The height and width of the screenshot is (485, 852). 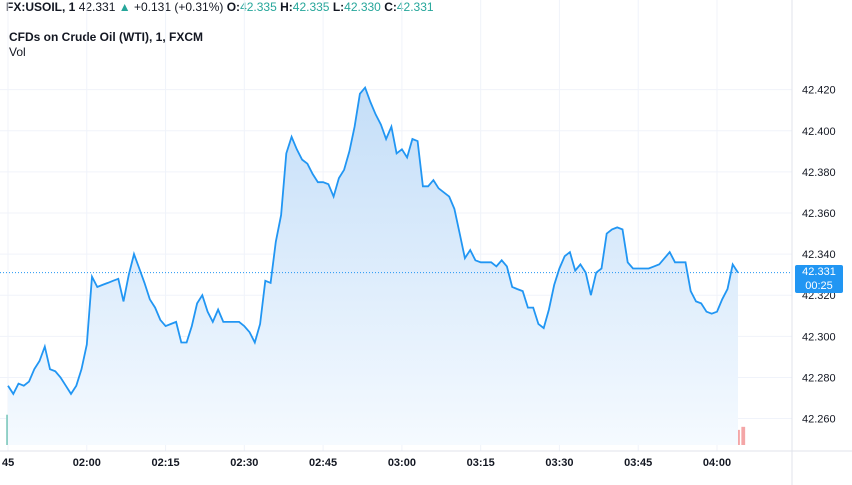 I want to click on x-tick-label: 03:00, so click(x=402, y=463).